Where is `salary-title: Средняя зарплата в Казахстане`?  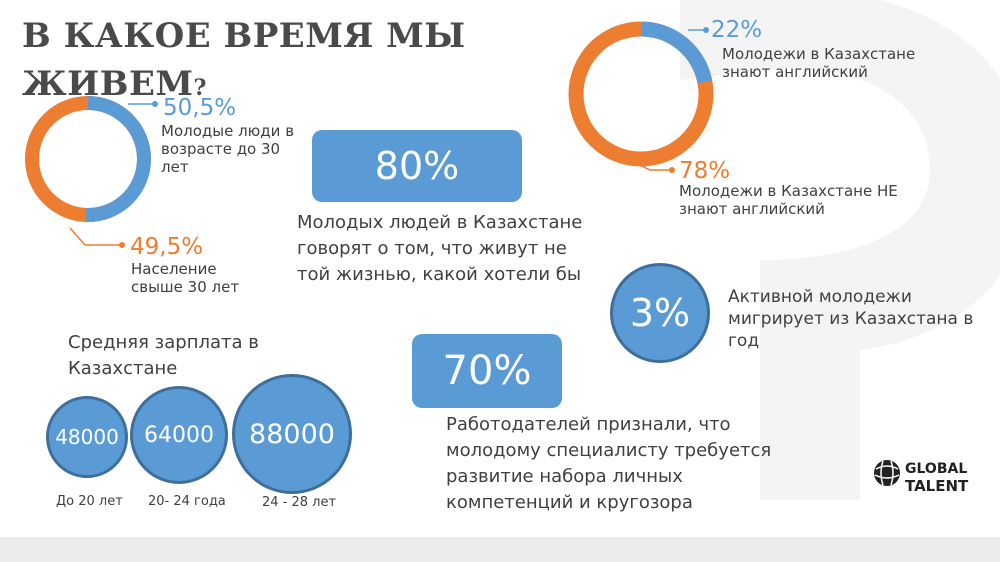 salary-title: Средняя зарплата в Казахстане is located at coordinates (163, 355).